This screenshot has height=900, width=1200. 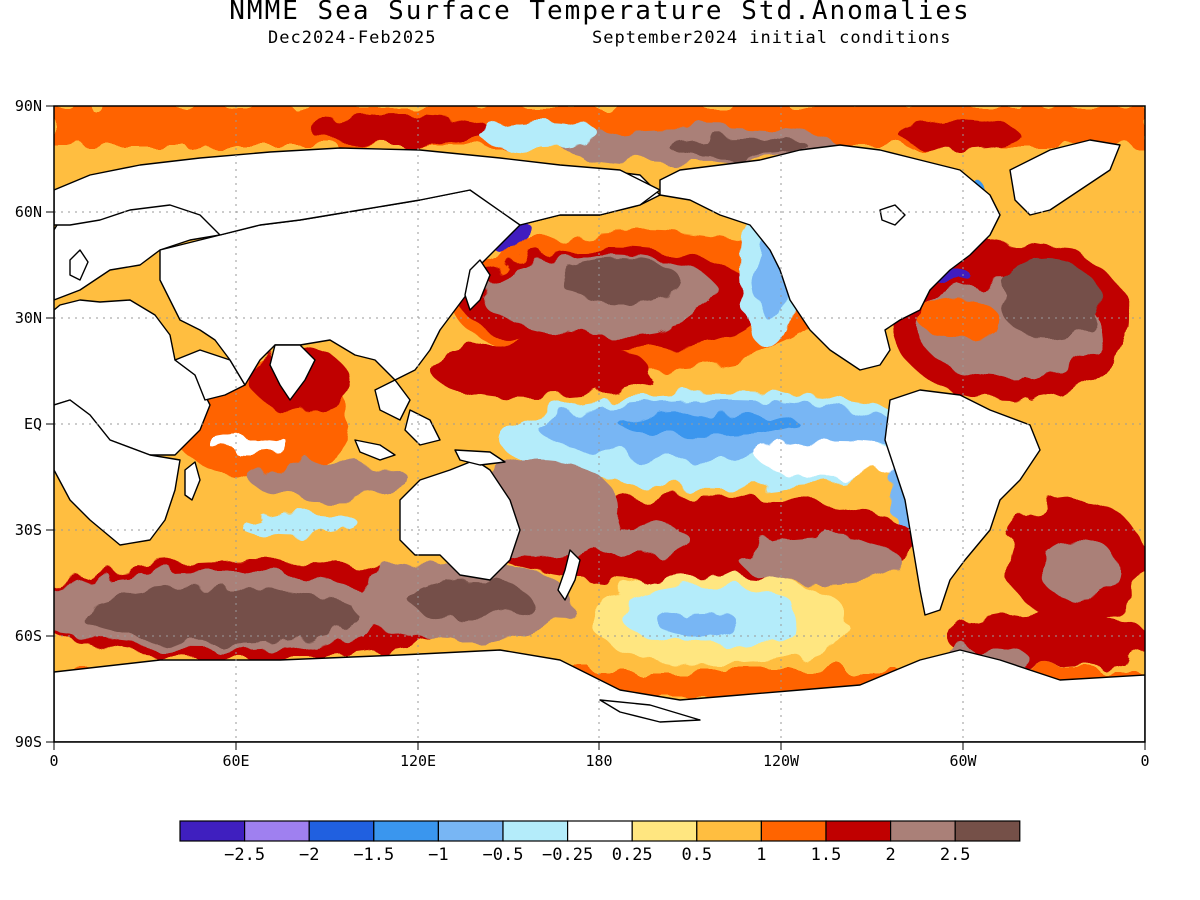 I want to click on legend-label: −1.5, so click(x=373, y=855).